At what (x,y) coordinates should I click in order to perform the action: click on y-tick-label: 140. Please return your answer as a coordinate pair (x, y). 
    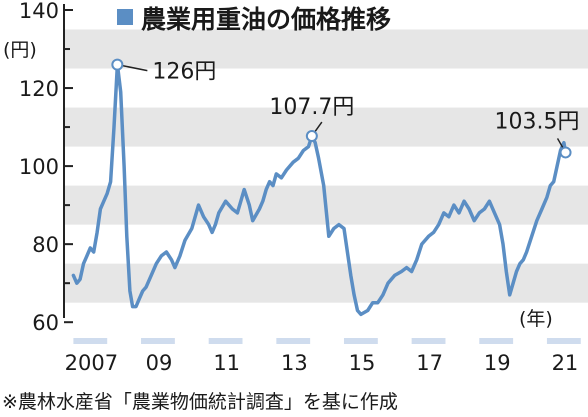
    Looking at the image, I should click on (39, 11).